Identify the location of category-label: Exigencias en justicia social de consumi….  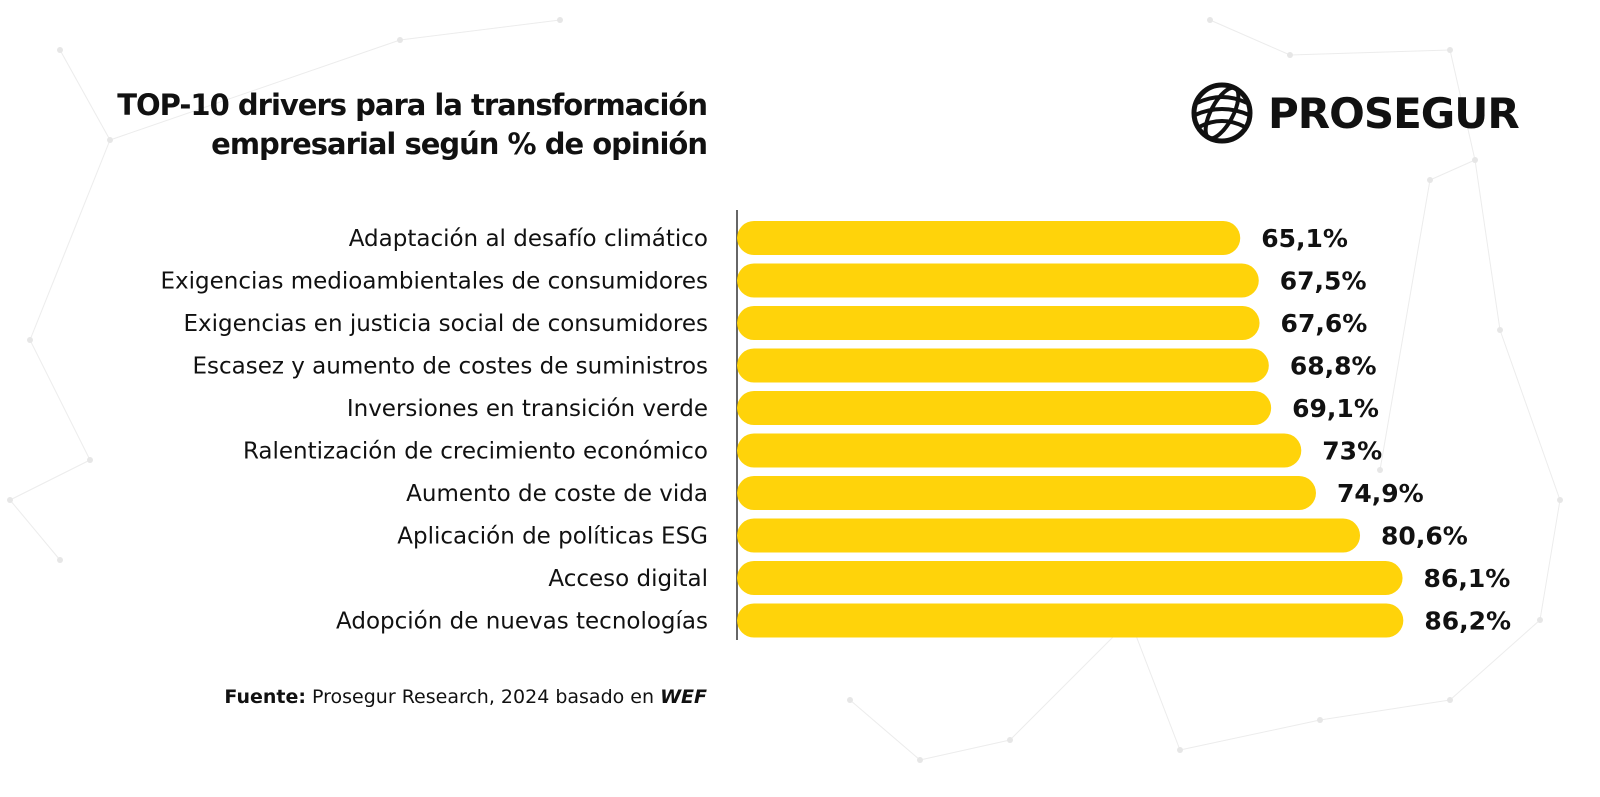
(446, 324).